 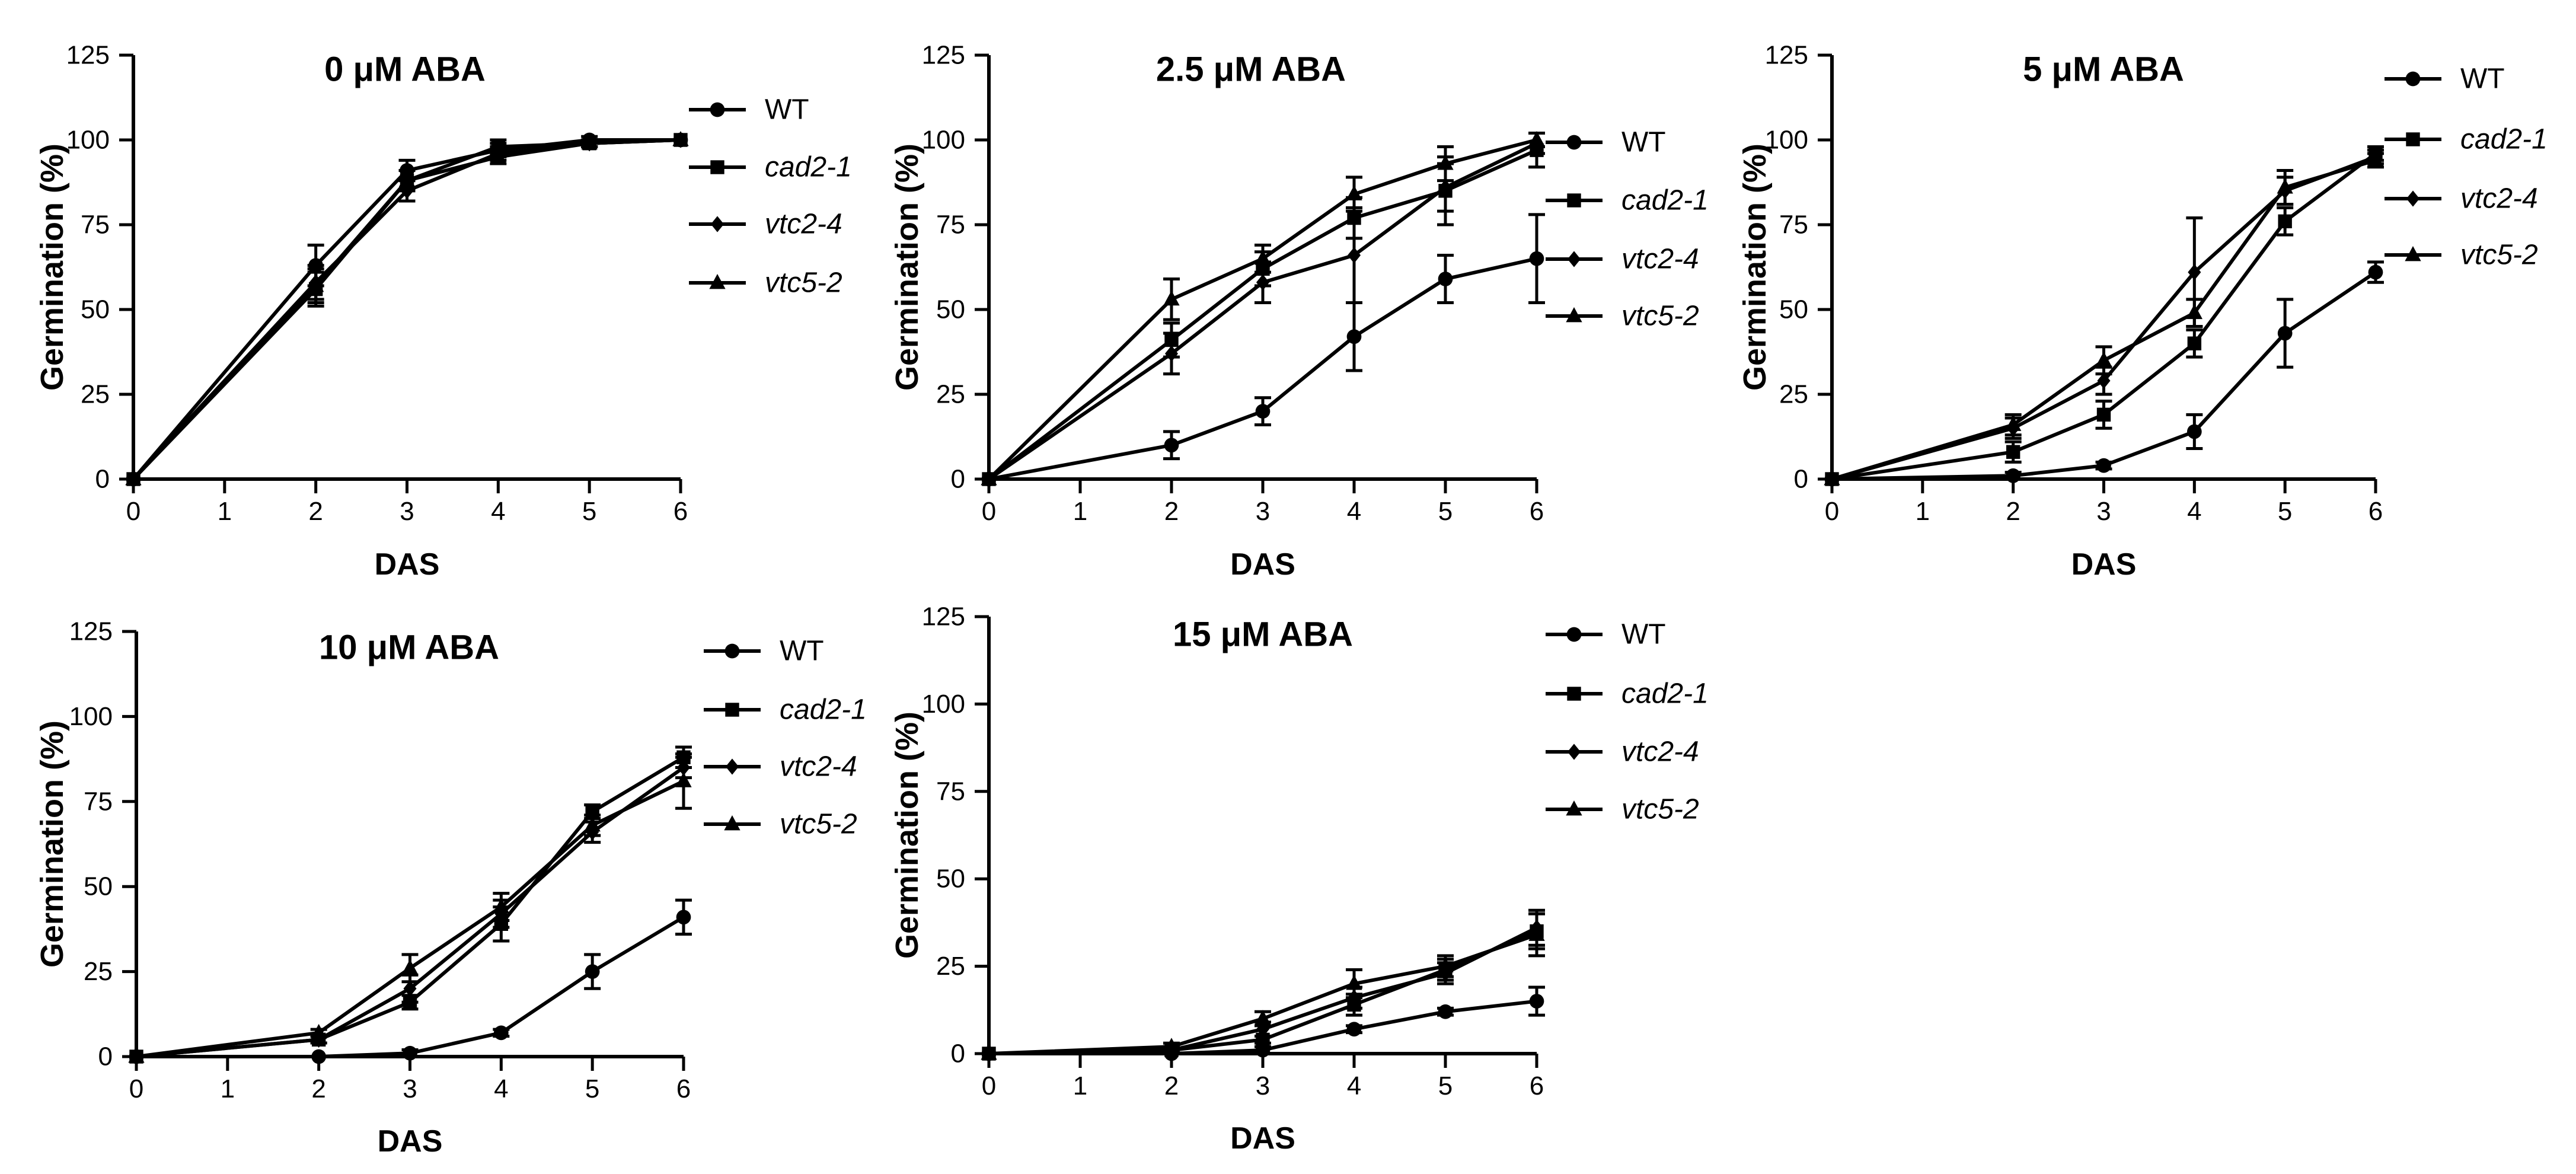 What do you see at coordinates (1793, 225) in the screenshot?
I see `y-tick-label: 75` at bounding box center [1793, 225].